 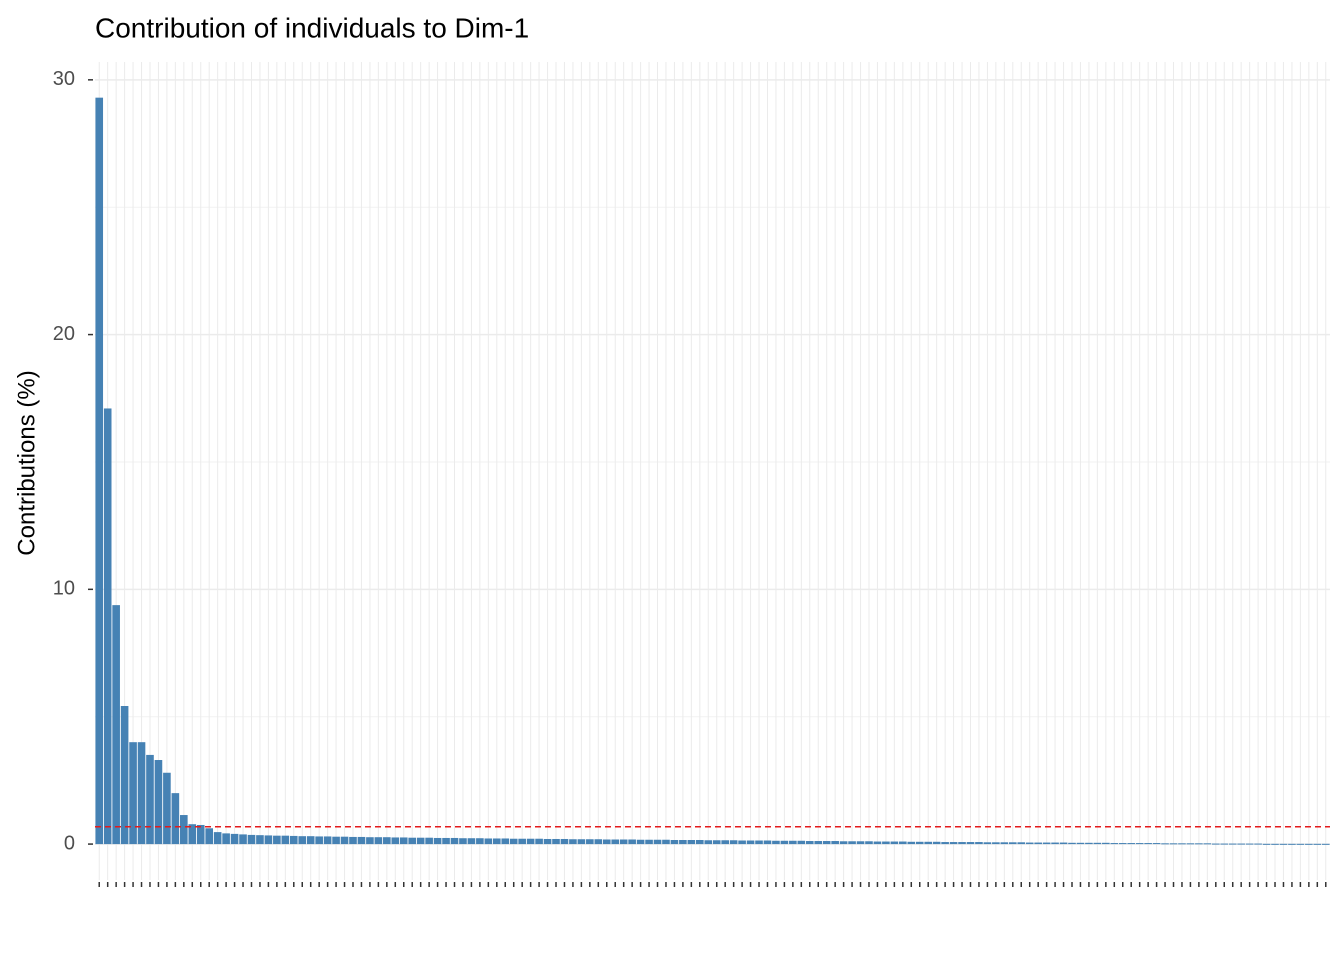 What do you see at coordinates (64, 79) in the screenshot?
I see `y-tick-label: 30` at bounding box center [64, 79].